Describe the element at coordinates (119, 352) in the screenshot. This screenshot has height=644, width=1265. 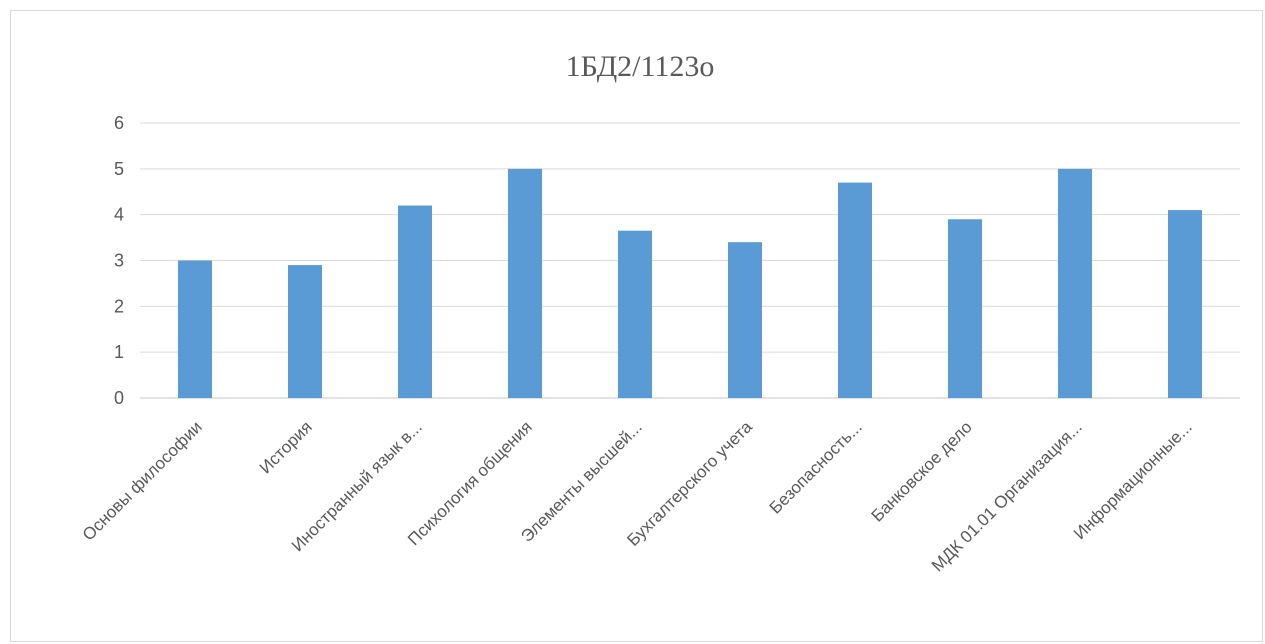
I see `y-tick-label: 1` at that location.